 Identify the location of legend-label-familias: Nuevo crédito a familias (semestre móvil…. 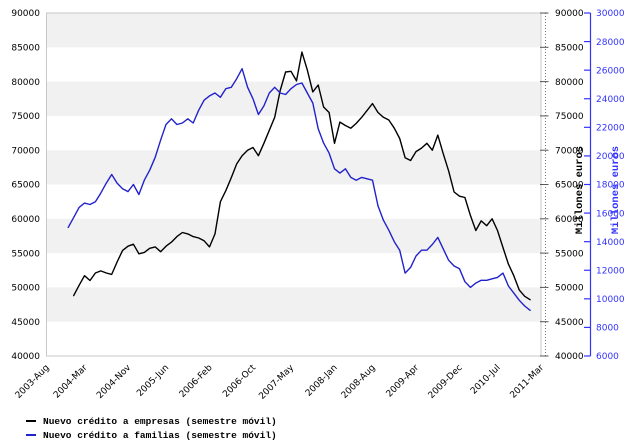
(160, 435).